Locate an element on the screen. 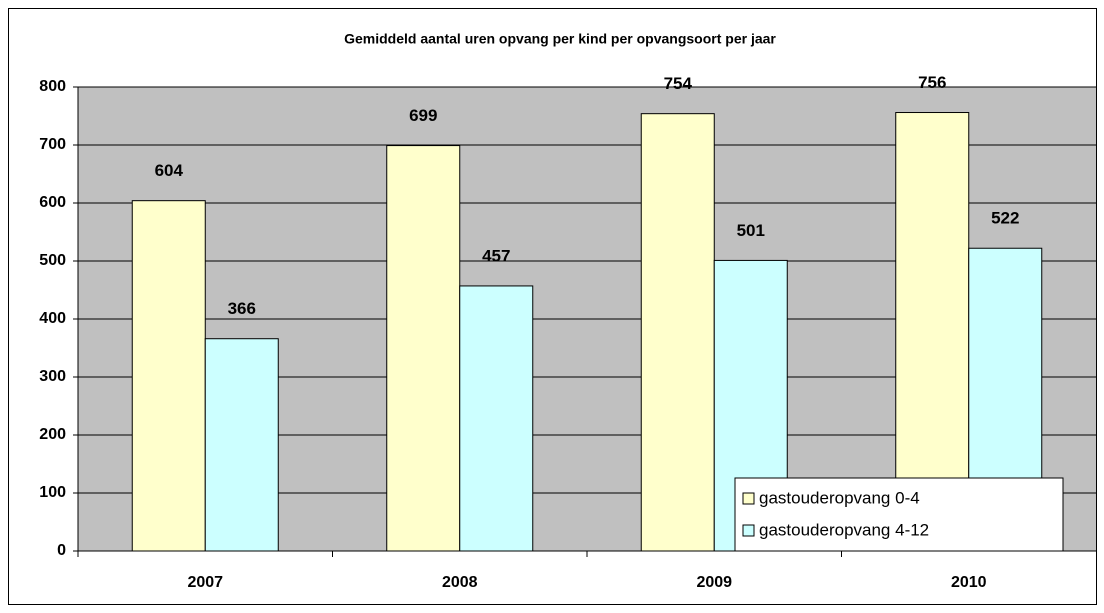 This screenshot has width=1104, height=613. y-tick-label: 100 is located at coordinates (52, 492).